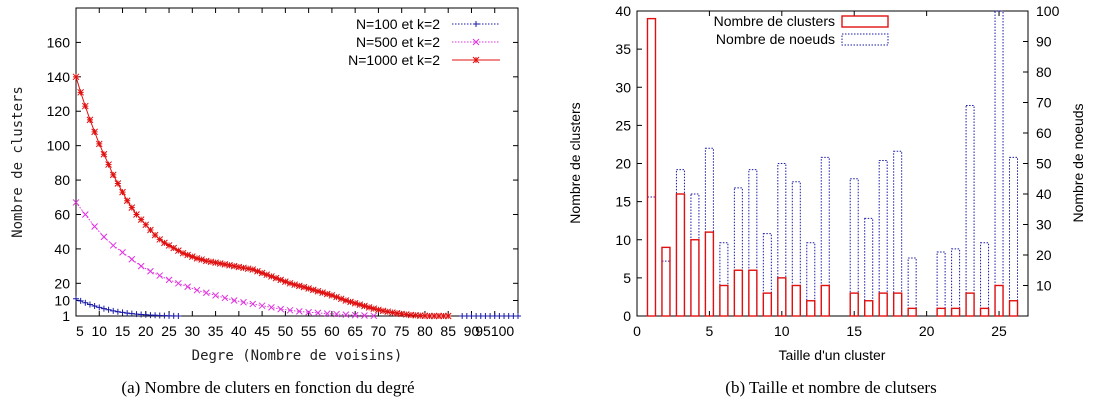 This screenshot has height=407, width=1095. I want to click on x-tick-label: 45, so click(262, 331).